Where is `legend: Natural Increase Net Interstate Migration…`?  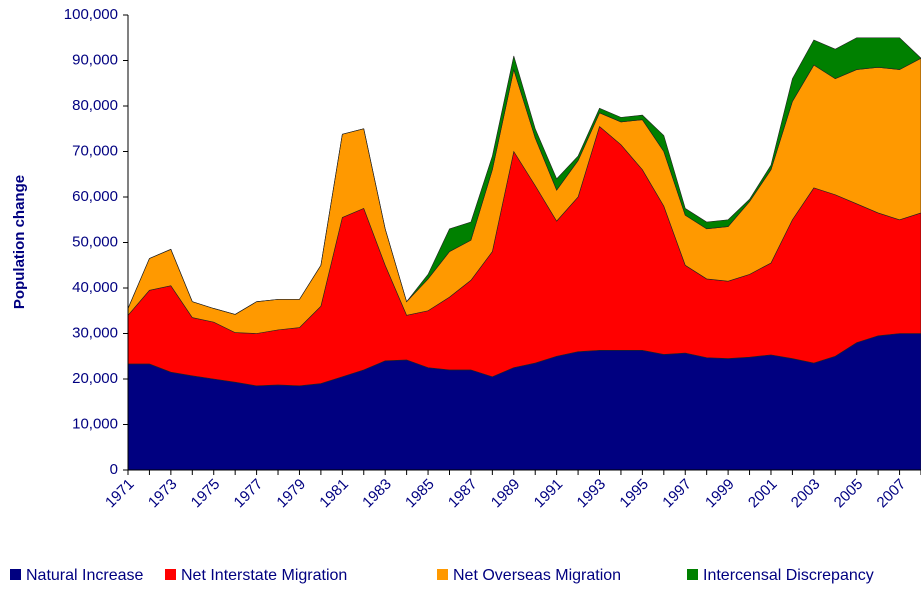
legend: Natural Increase Net Interstate Migration… is located at coordinates (442, 575).